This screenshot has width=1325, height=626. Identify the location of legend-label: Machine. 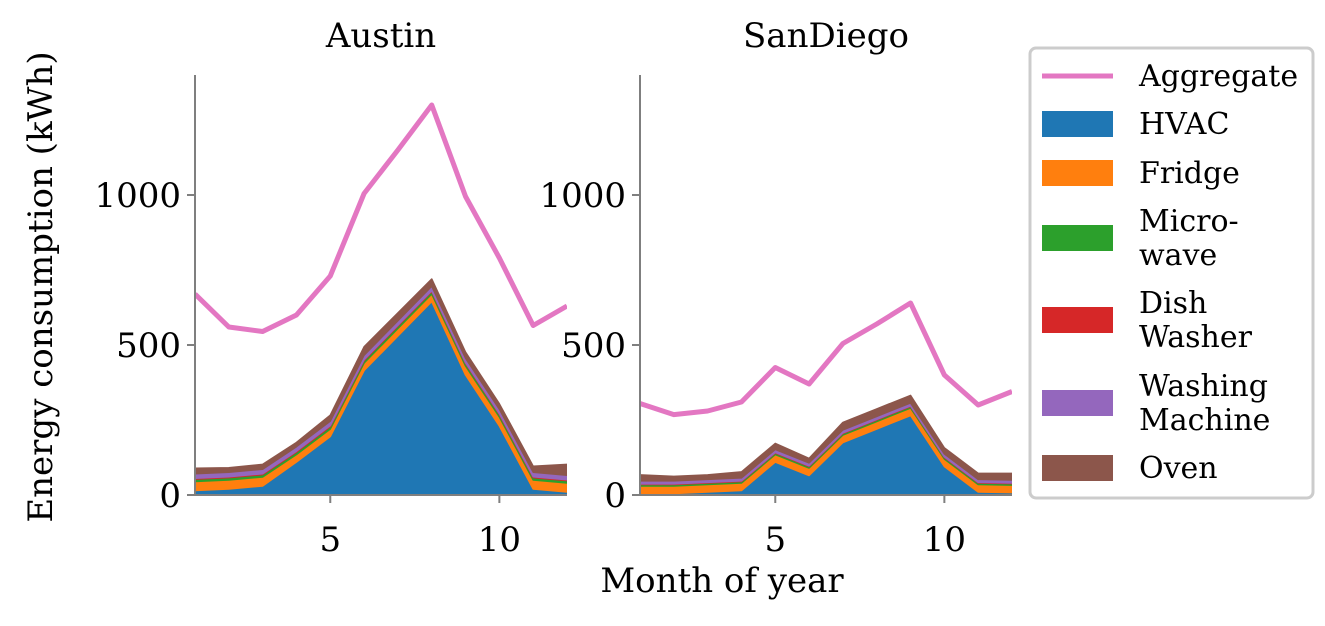
(1204, 420).